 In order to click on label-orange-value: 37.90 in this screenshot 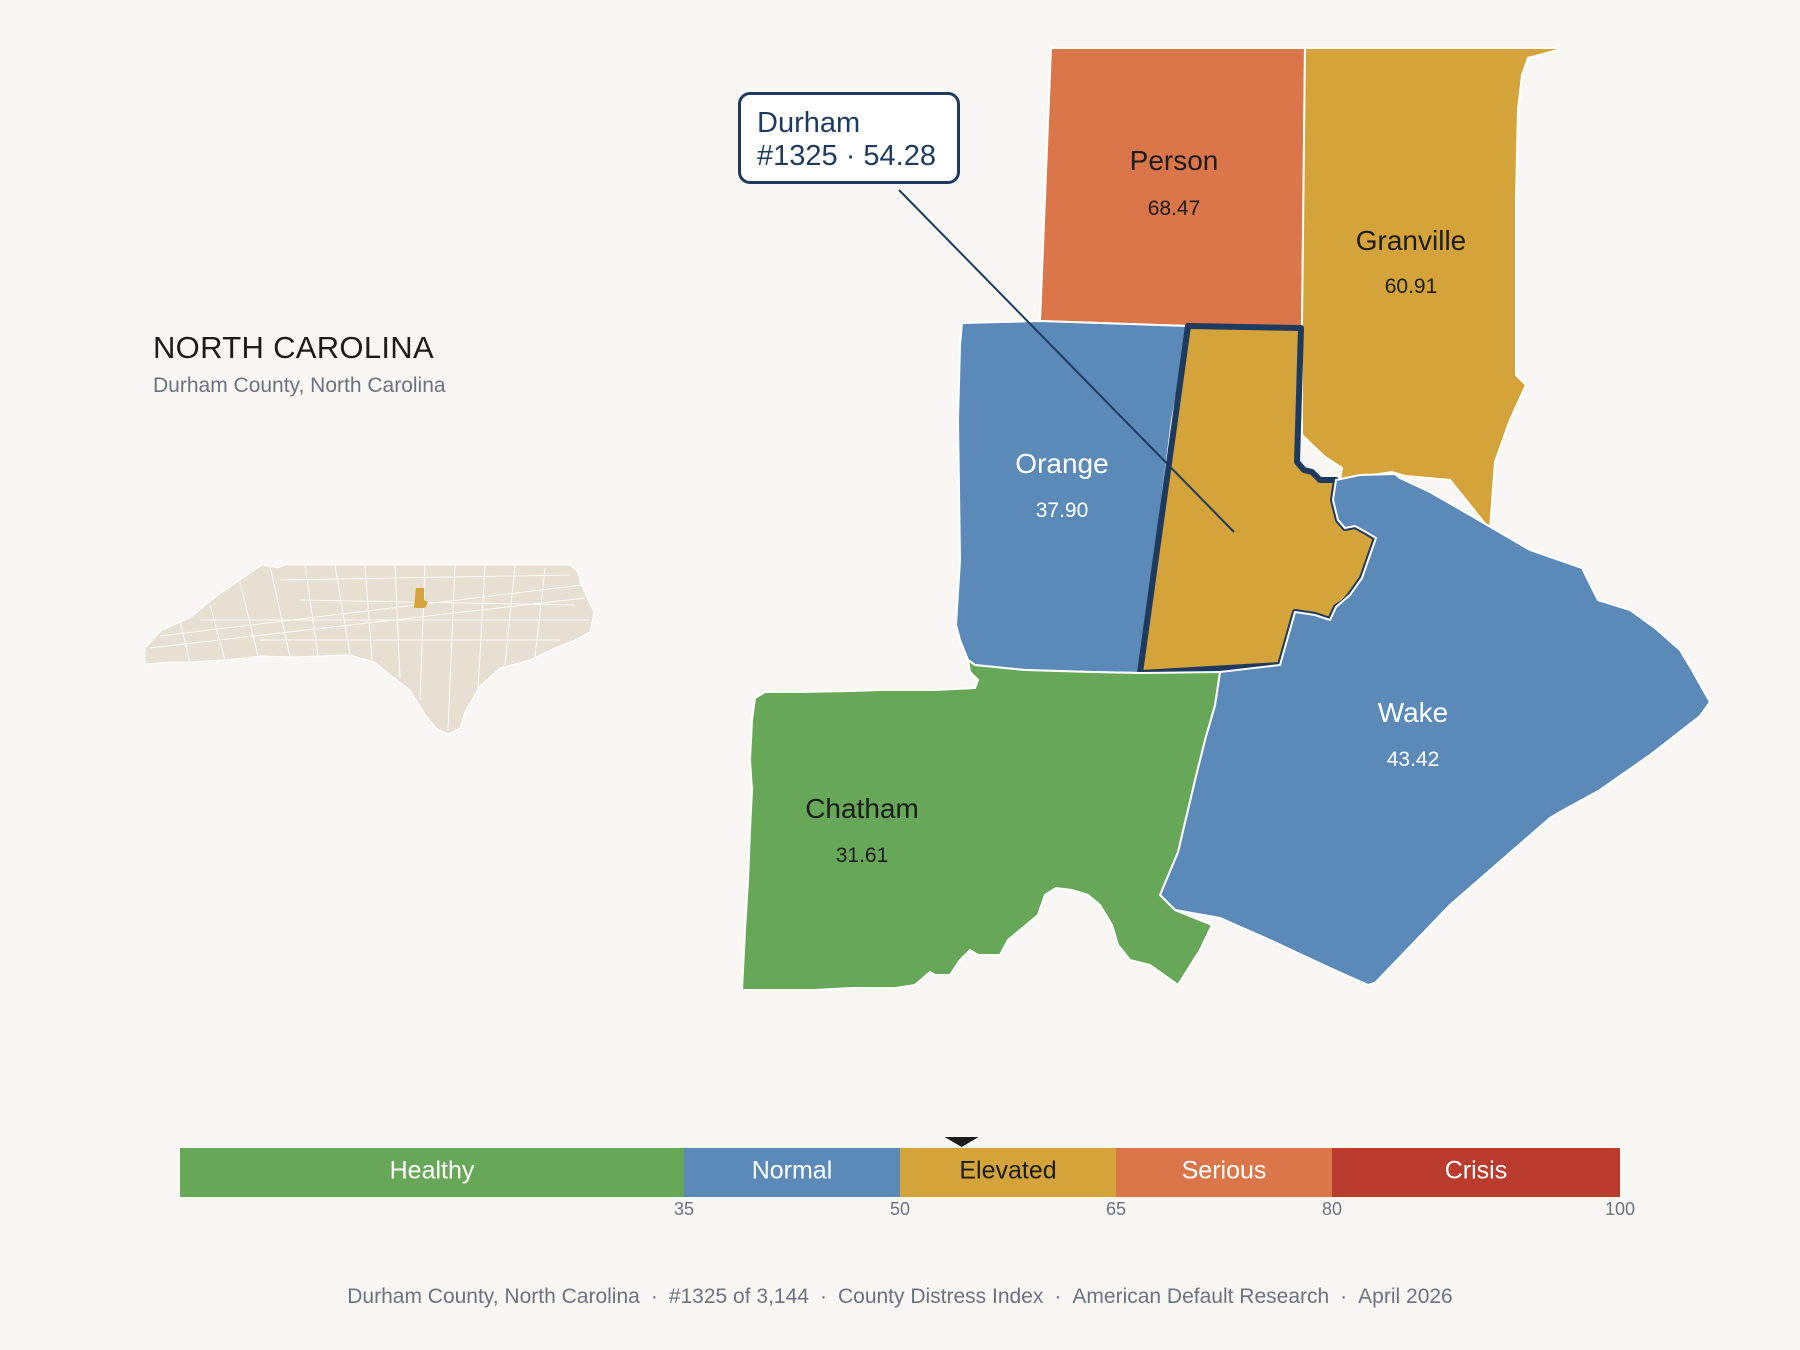, I will do `click(1062, 510)`.